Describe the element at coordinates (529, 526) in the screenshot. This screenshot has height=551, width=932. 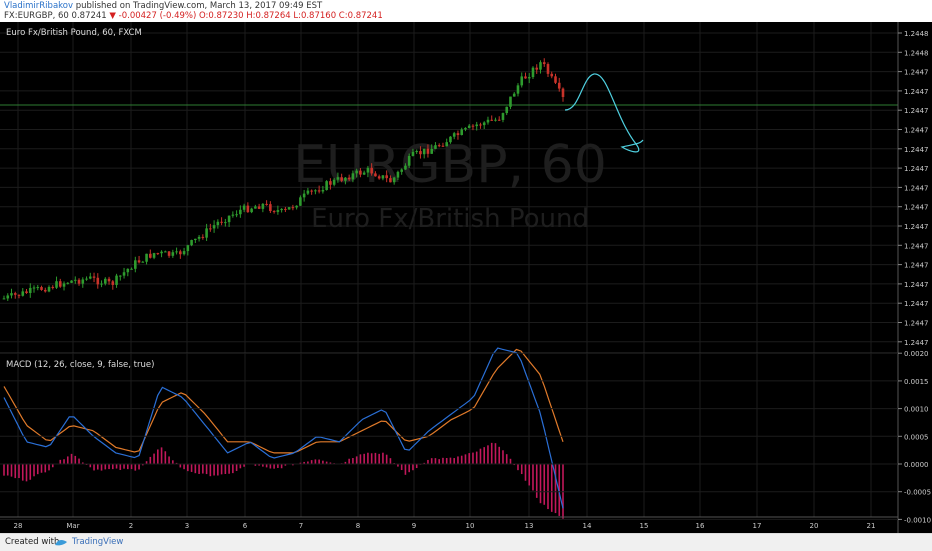
I see `time-tick-label: 13` at that location.